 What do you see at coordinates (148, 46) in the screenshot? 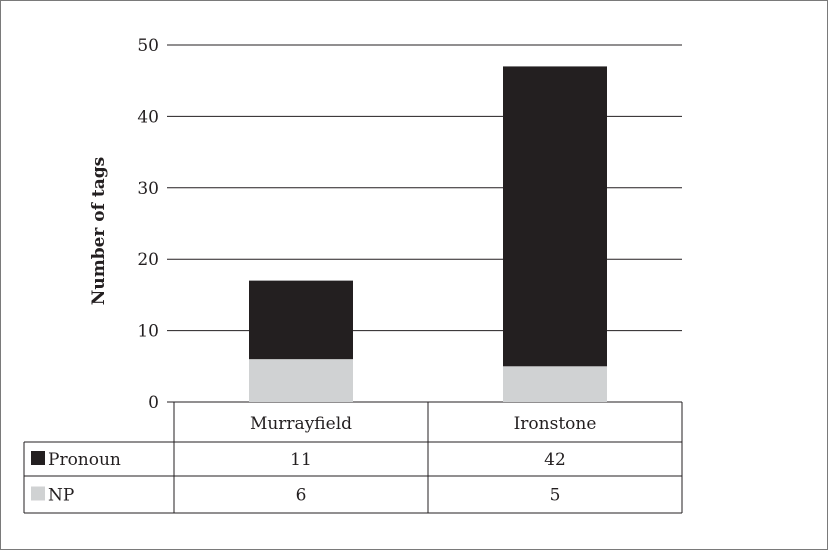
I see `y-tick-label: 50` at bounding box center [148, 46].